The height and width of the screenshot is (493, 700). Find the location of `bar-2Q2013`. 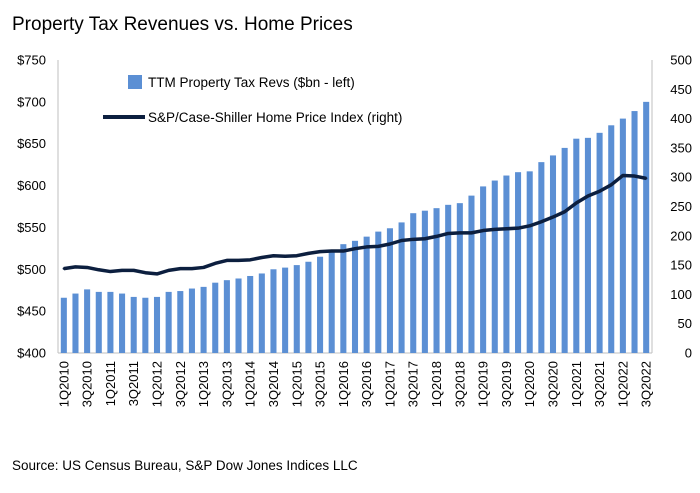

bar-2Q2013 is located at coordinates (215, 317).